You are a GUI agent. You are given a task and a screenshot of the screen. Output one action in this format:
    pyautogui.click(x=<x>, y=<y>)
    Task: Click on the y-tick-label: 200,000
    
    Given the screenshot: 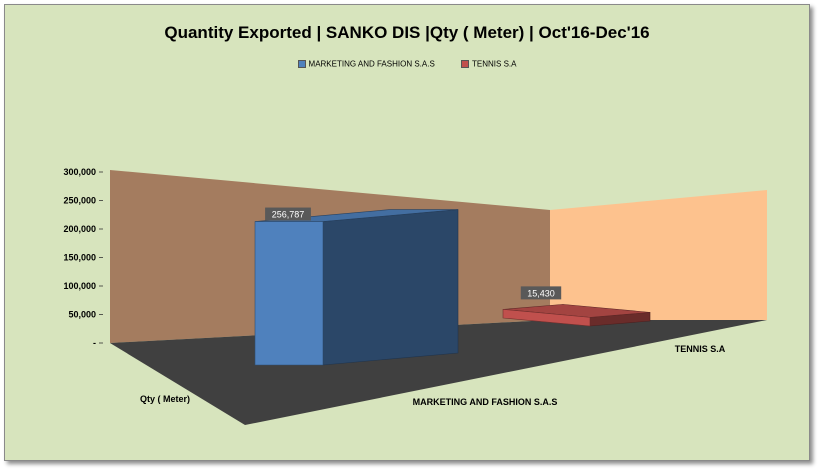 What is the action you would take?
    pyautogui.click(x=79, y=229)
    